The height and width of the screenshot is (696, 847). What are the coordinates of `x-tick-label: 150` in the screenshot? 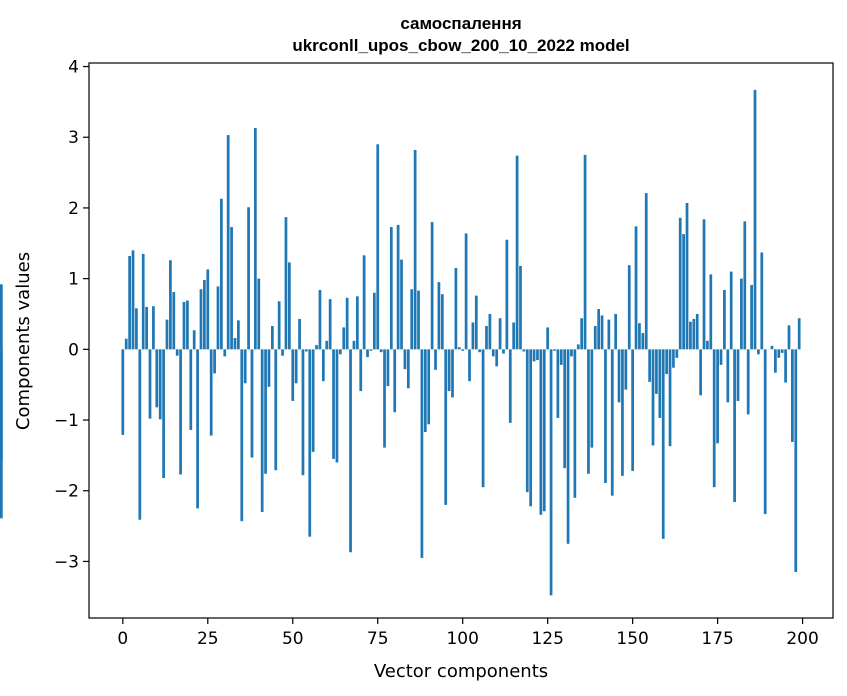 It's located at (632, 639).